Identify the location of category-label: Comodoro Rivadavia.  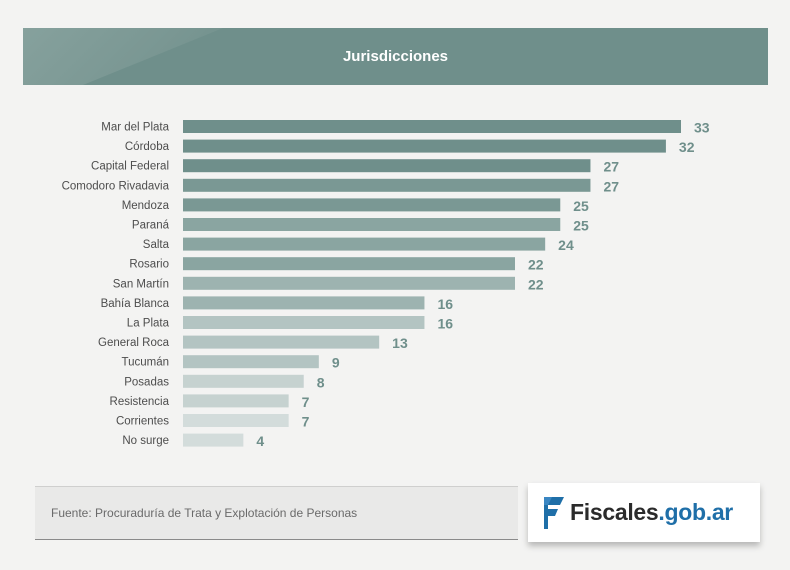
(116, 186).